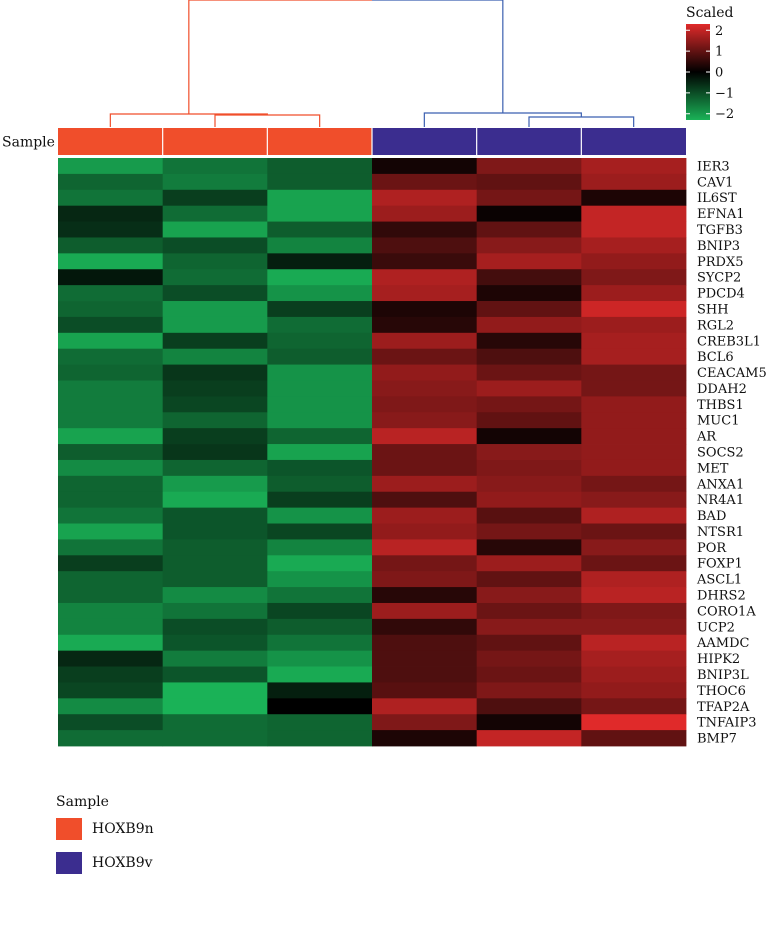 The image size is (772, 940). What do you see at coordinates (123, 829) in the screenshot?
I see `legend-label-hoxb9n: HOXB9n` at bounding box center [123, 829].